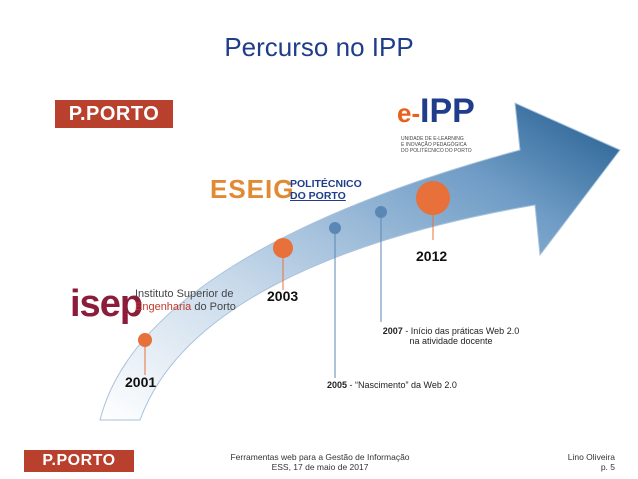 The width and height of the screenshot is (638, 479). What do you see at coordinates (451, 341) in the screenshot?
I see `note-2007-line2: na atividade docente` at bounding box center [451, 341].